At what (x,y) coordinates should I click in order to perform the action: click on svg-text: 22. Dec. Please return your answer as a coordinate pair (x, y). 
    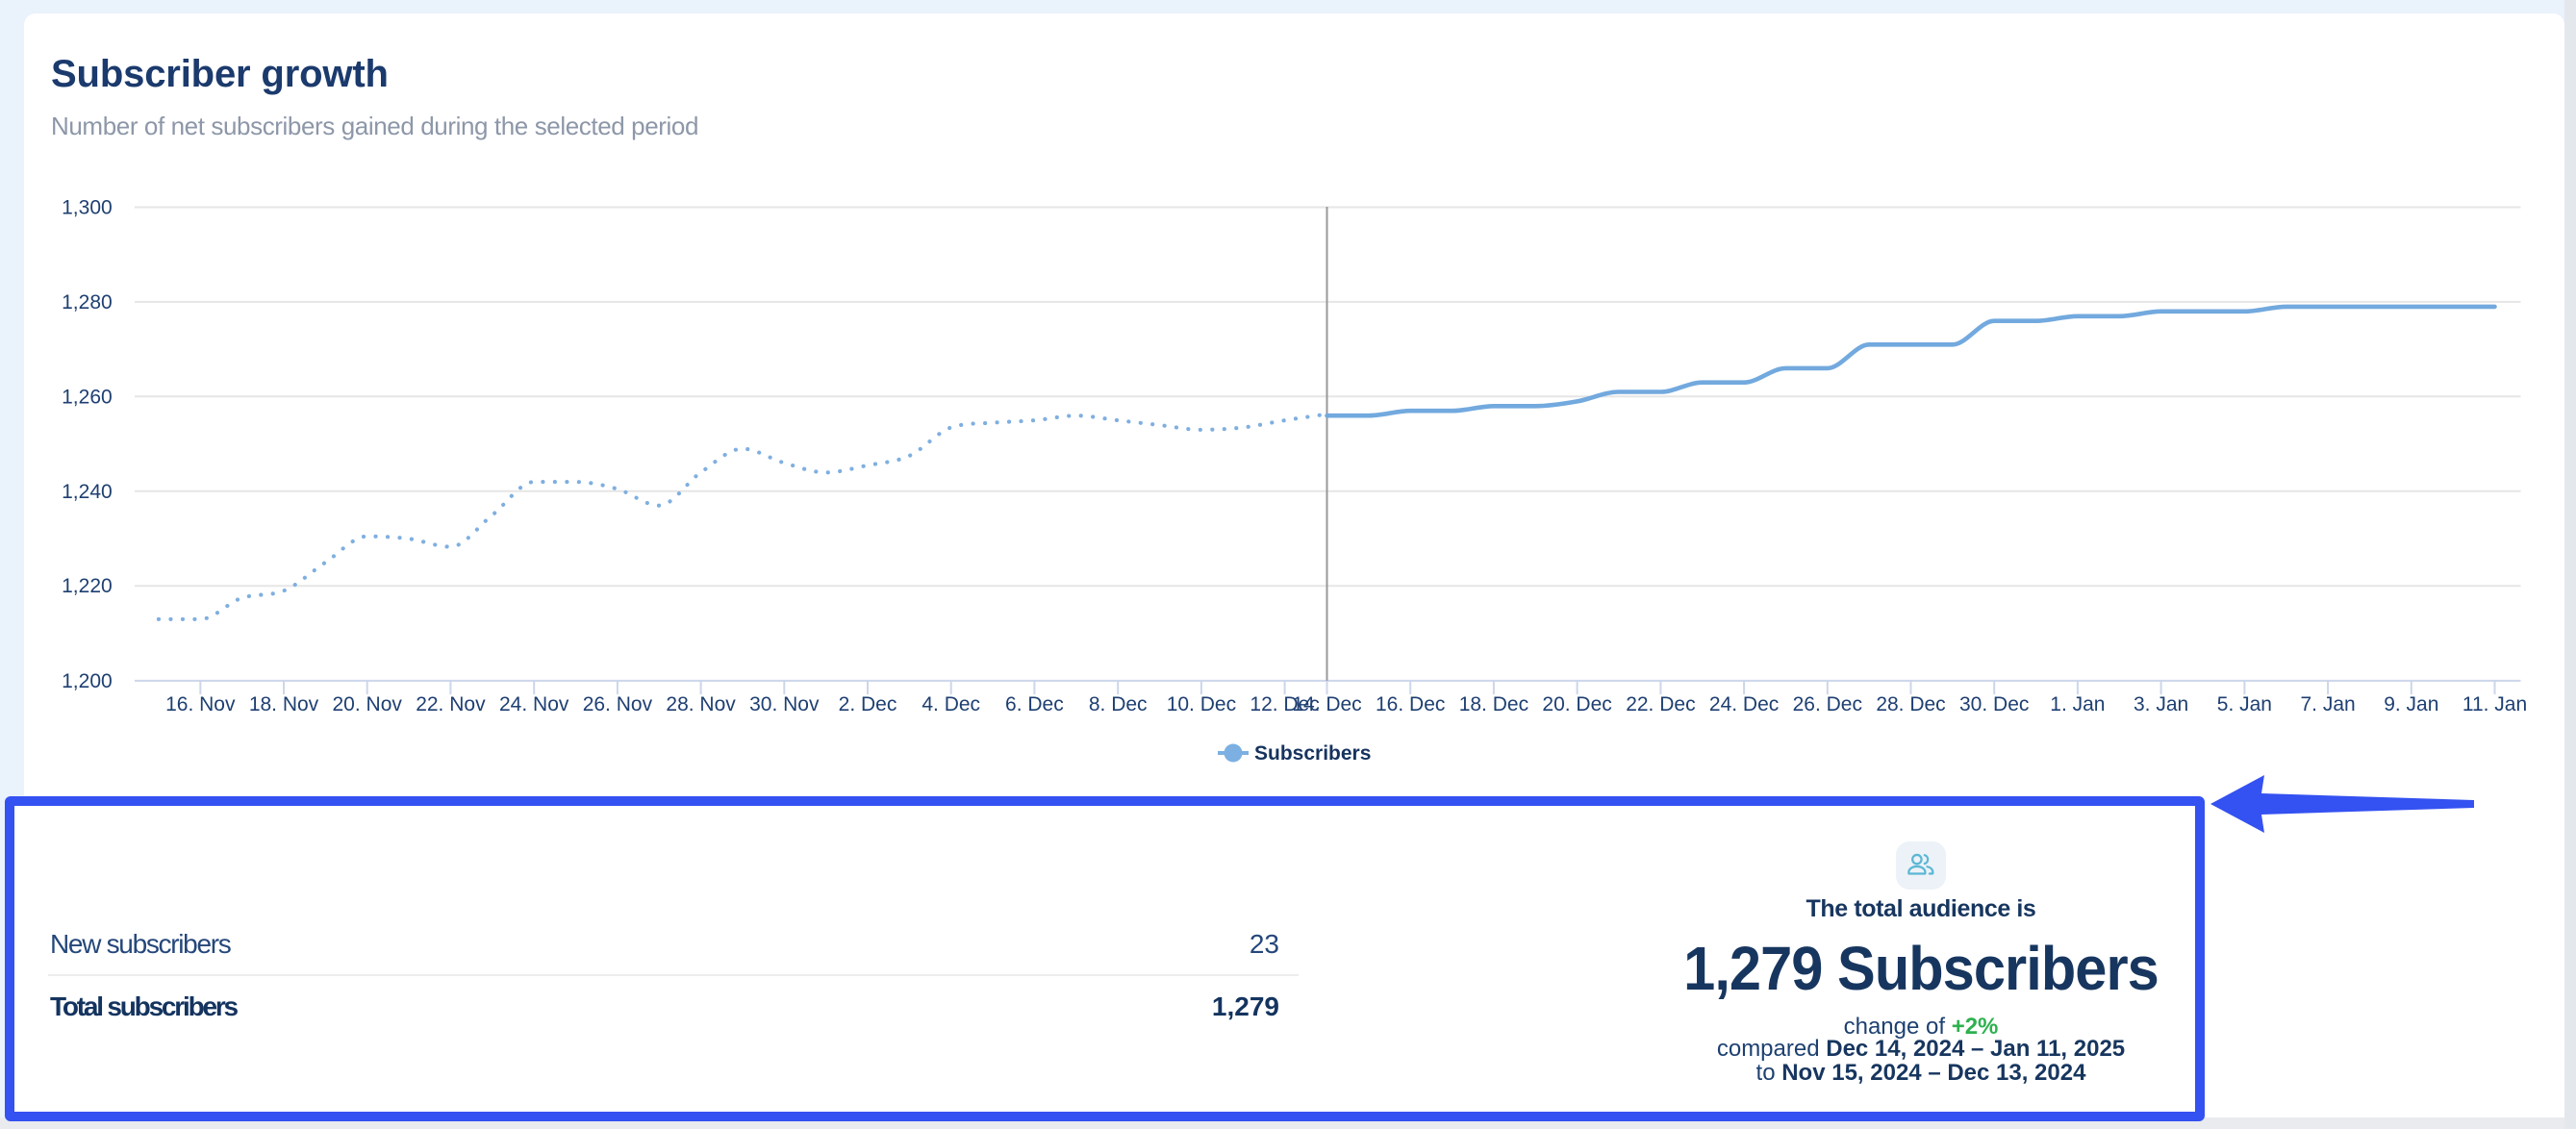
    Looking at the image, I should click on (1660, 704).